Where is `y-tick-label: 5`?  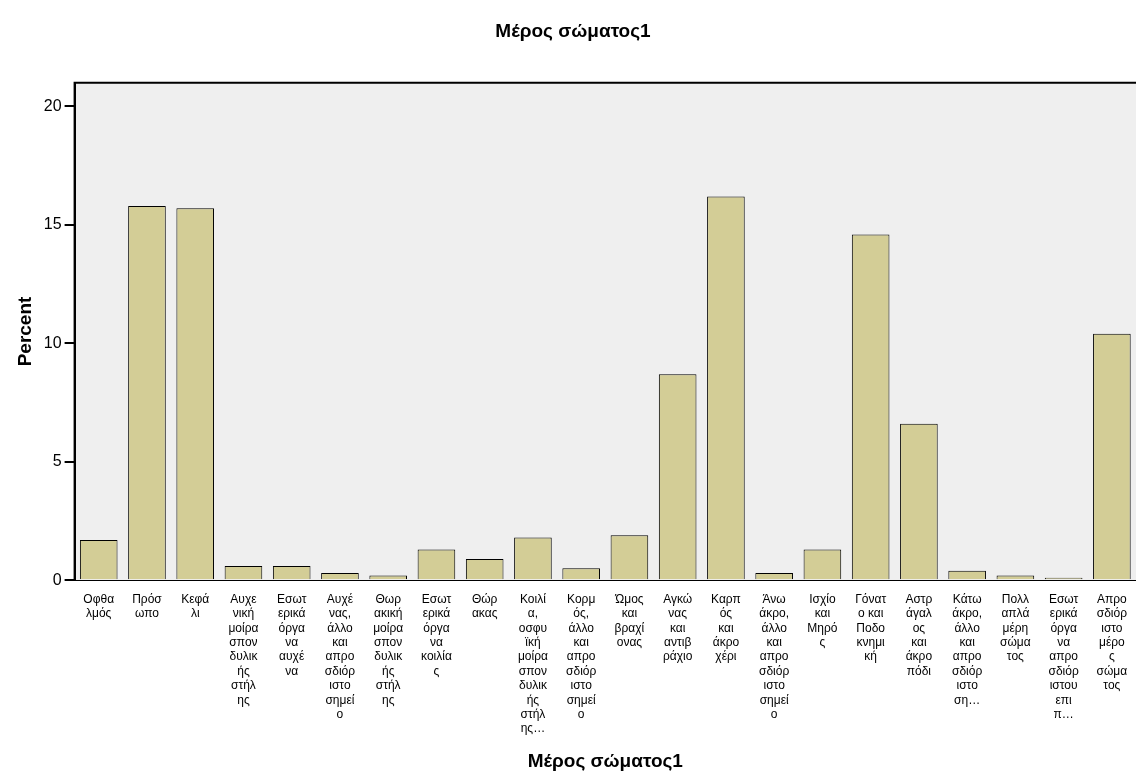
y-tick-label: 5 is located at coordinates (57, 461).